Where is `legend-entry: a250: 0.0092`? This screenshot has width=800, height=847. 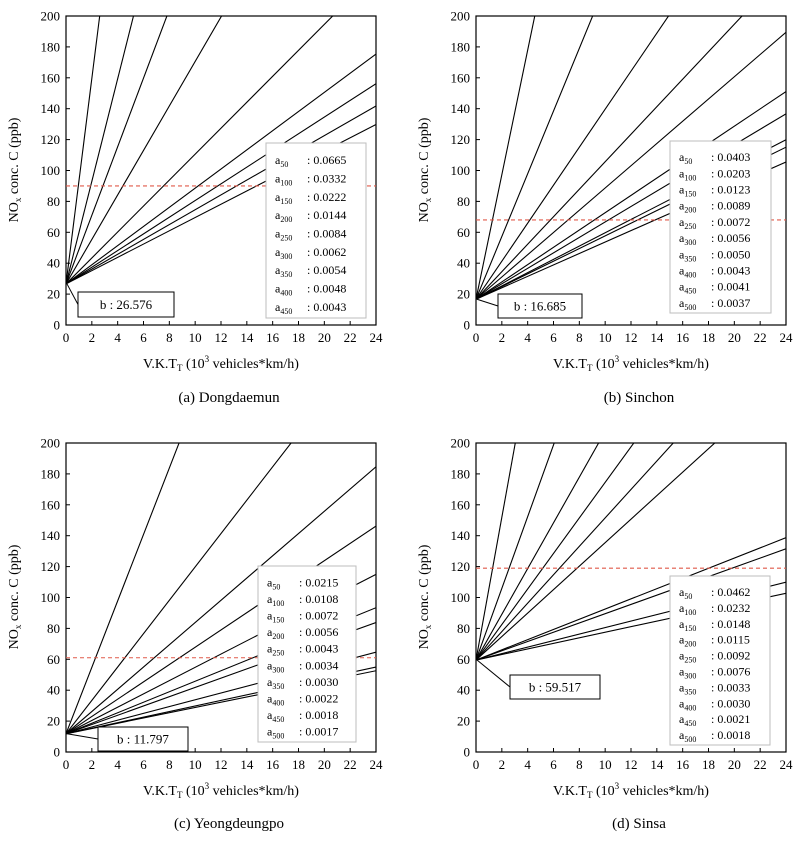 legend-entry: a250: 0.0092 is located at coordinates (714, 657).